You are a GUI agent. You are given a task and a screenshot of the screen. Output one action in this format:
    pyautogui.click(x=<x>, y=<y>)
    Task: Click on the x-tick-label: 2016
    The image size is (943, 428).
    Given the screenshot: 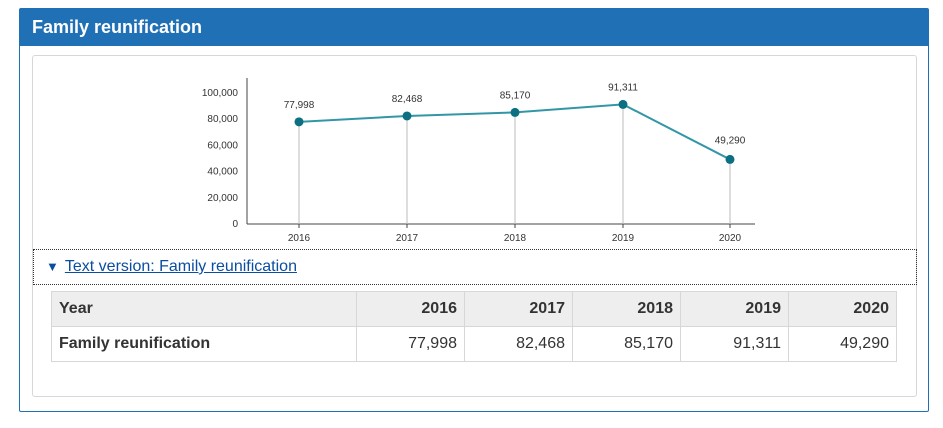 What is the action you would take?
    pyautogui.click(x=299, y=238)
    